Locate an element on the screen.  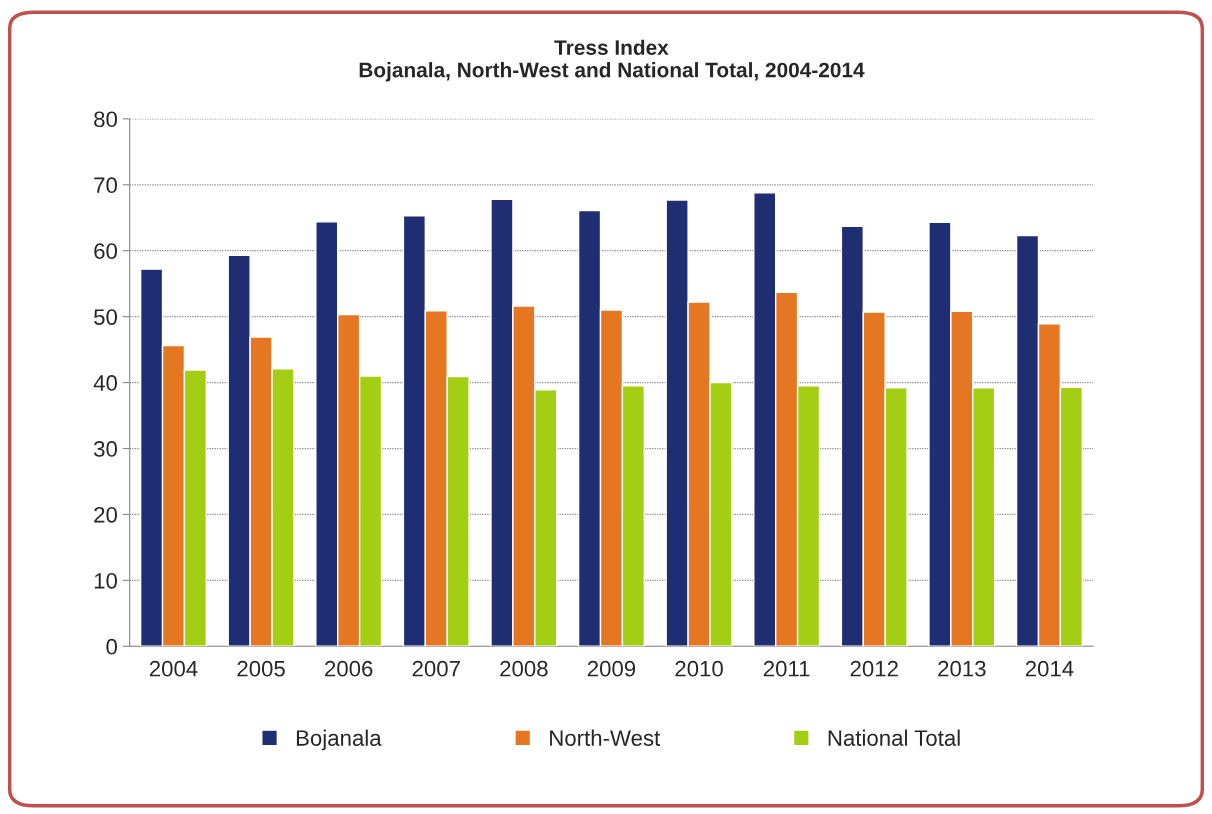
y-tick-label: 80 is located at coordinates (106, 119).